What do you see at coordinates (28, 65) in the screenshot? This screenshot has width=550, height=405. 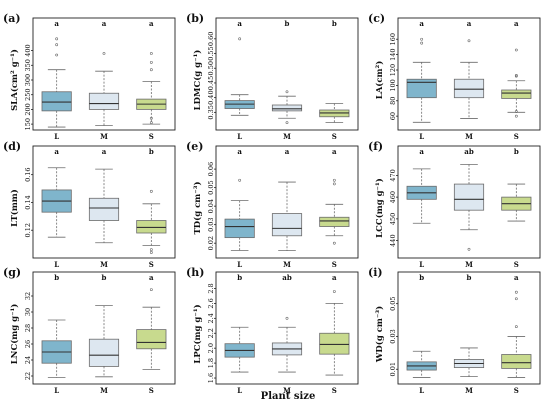 I see `y-tick-label: 350` at bounding box center [28, 65].